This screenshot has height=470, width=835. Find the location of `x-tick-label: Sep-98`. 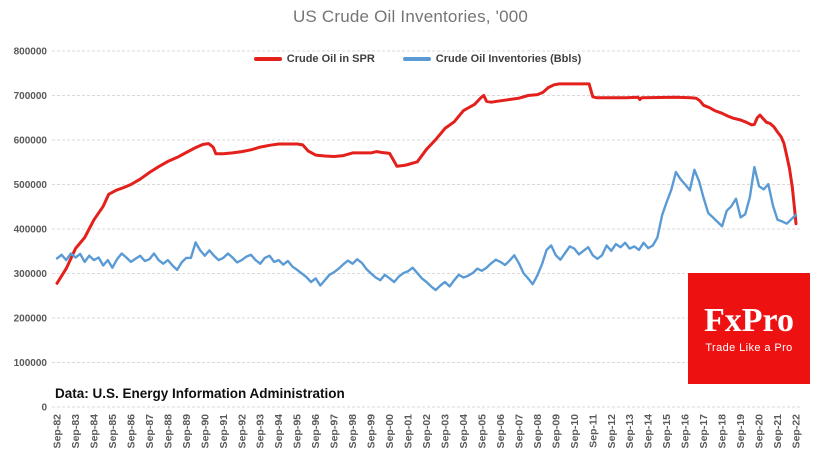

x-tick-label: Sep-98 is located at coordinates (353, 431).